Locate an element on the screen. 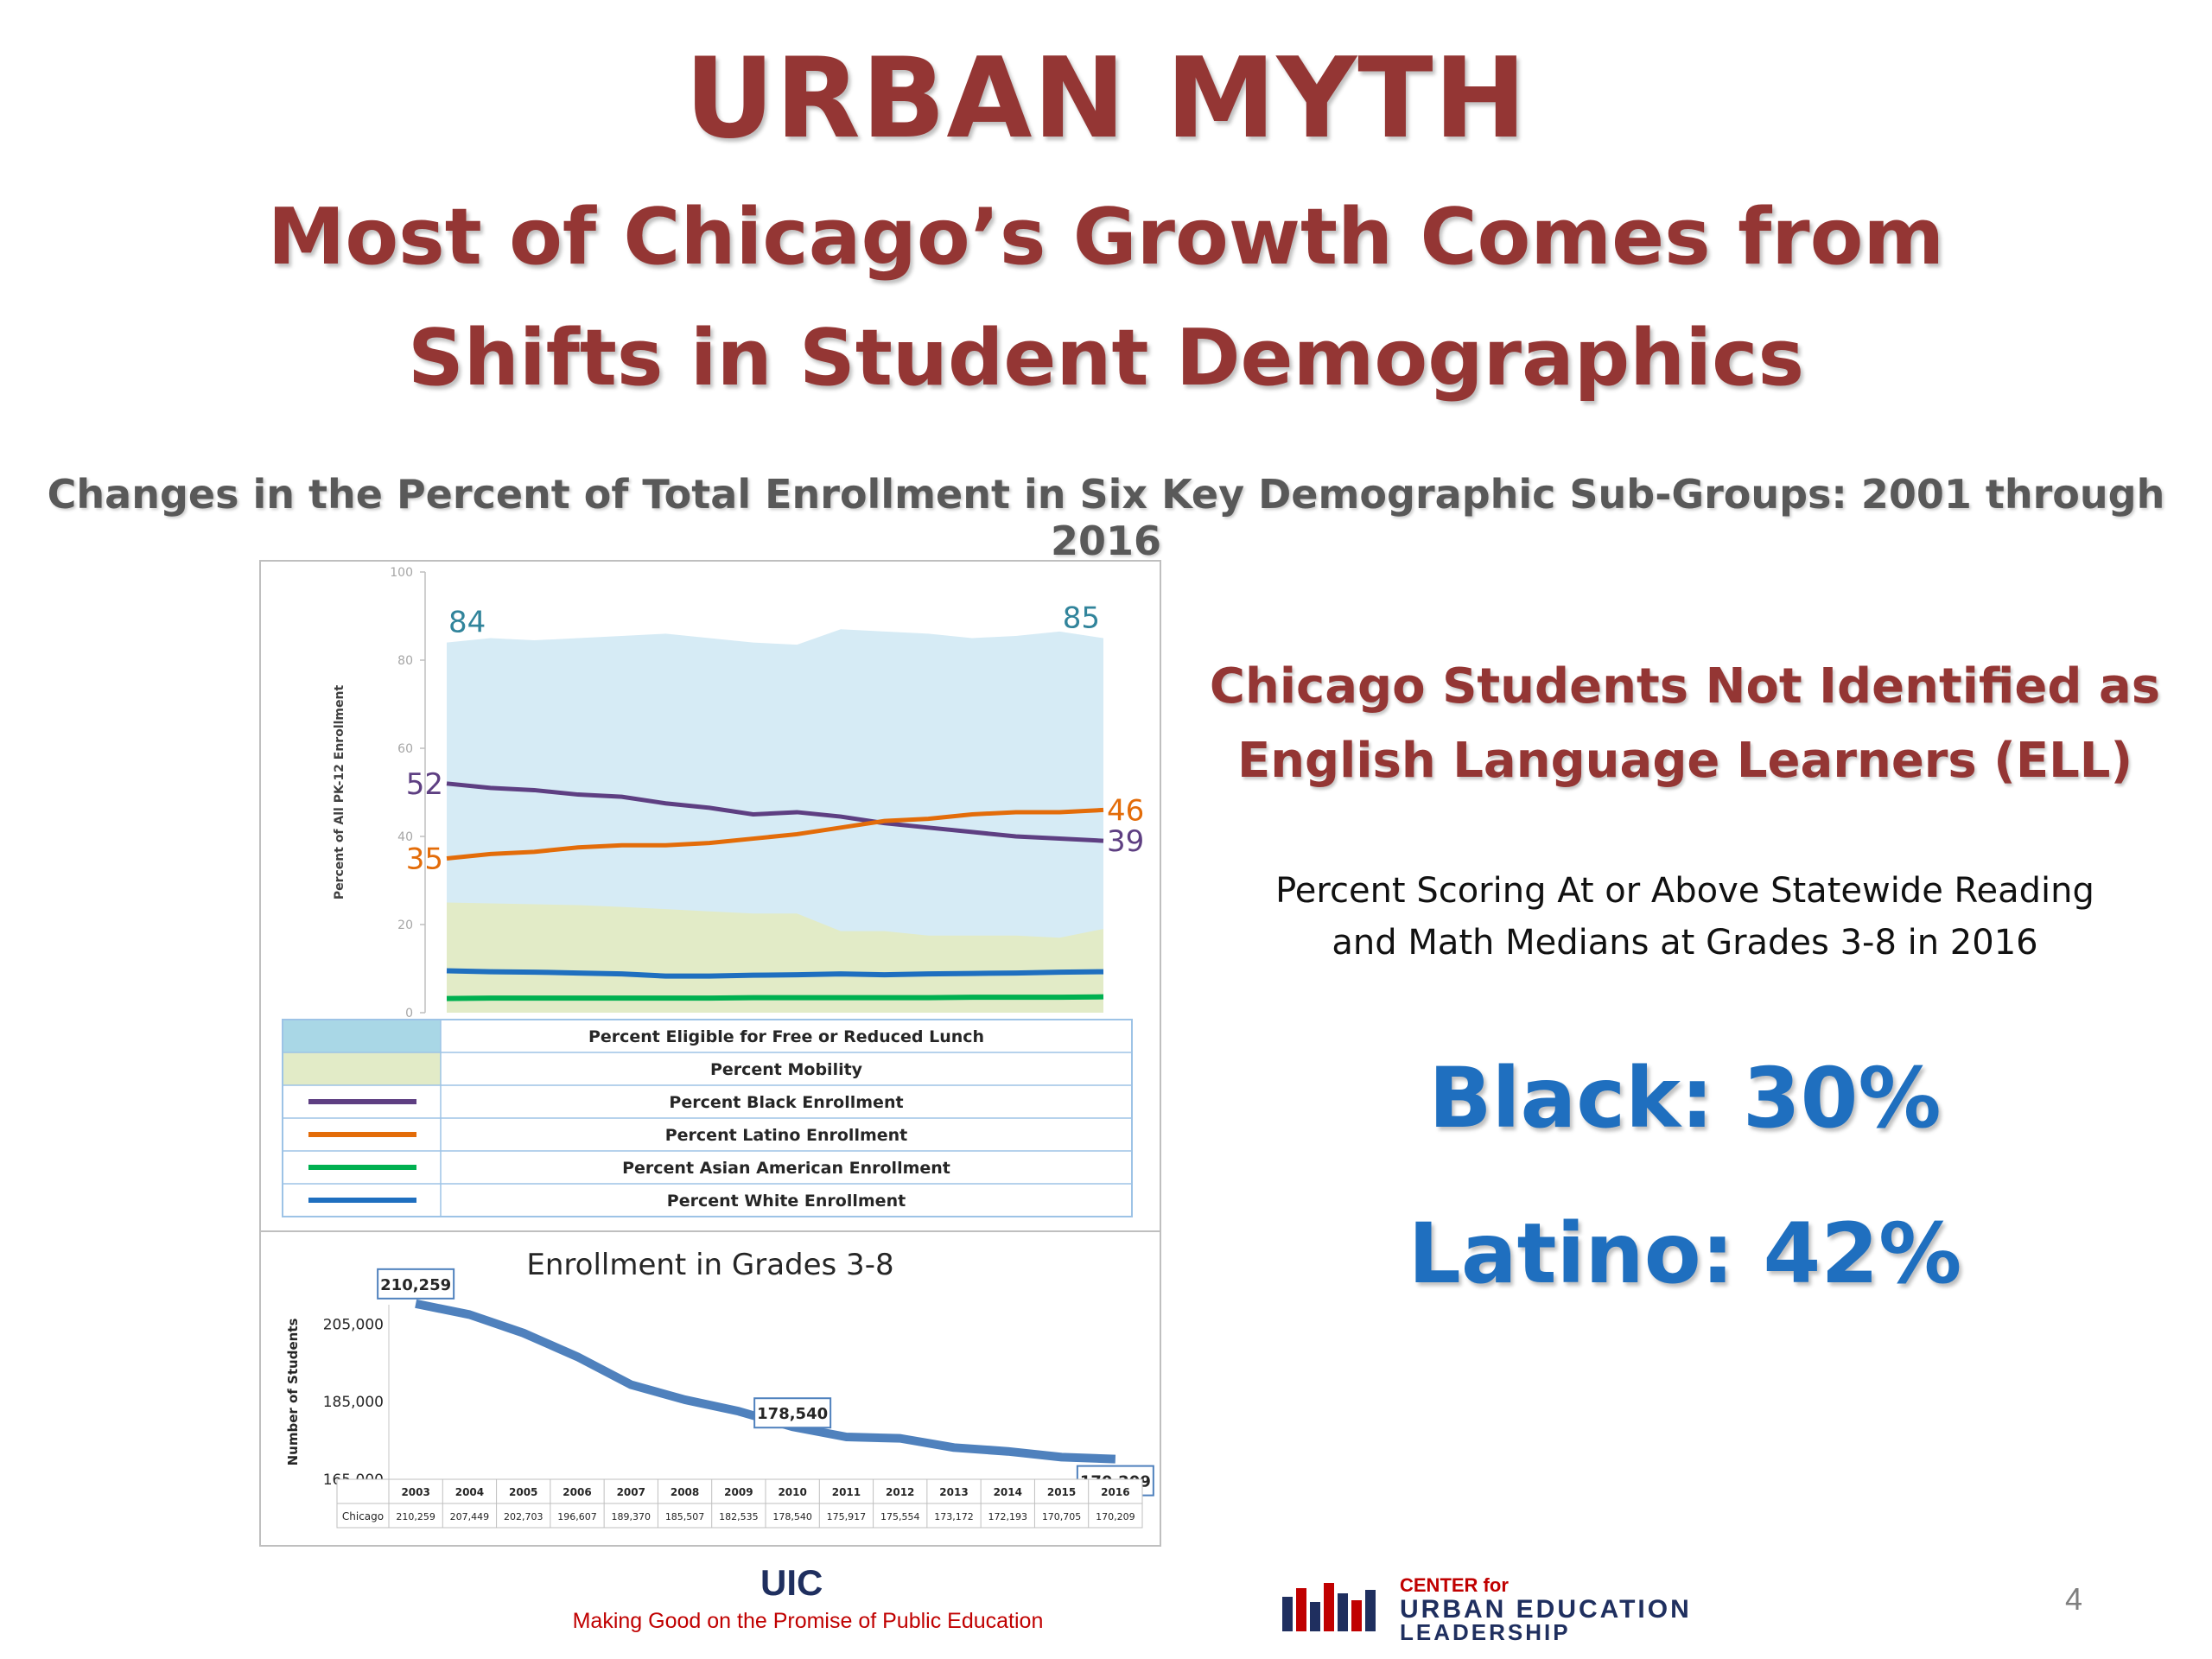 The image size is (2212, 1659). enrollment-x-tick-label: 2015 is located at coordinates (1061, 1492).